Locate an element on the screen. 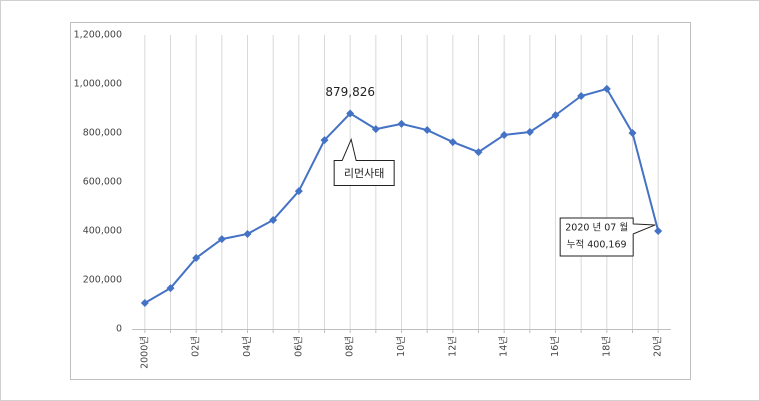  annotation: 누적 400,169 is located at coordinates (597, 244).